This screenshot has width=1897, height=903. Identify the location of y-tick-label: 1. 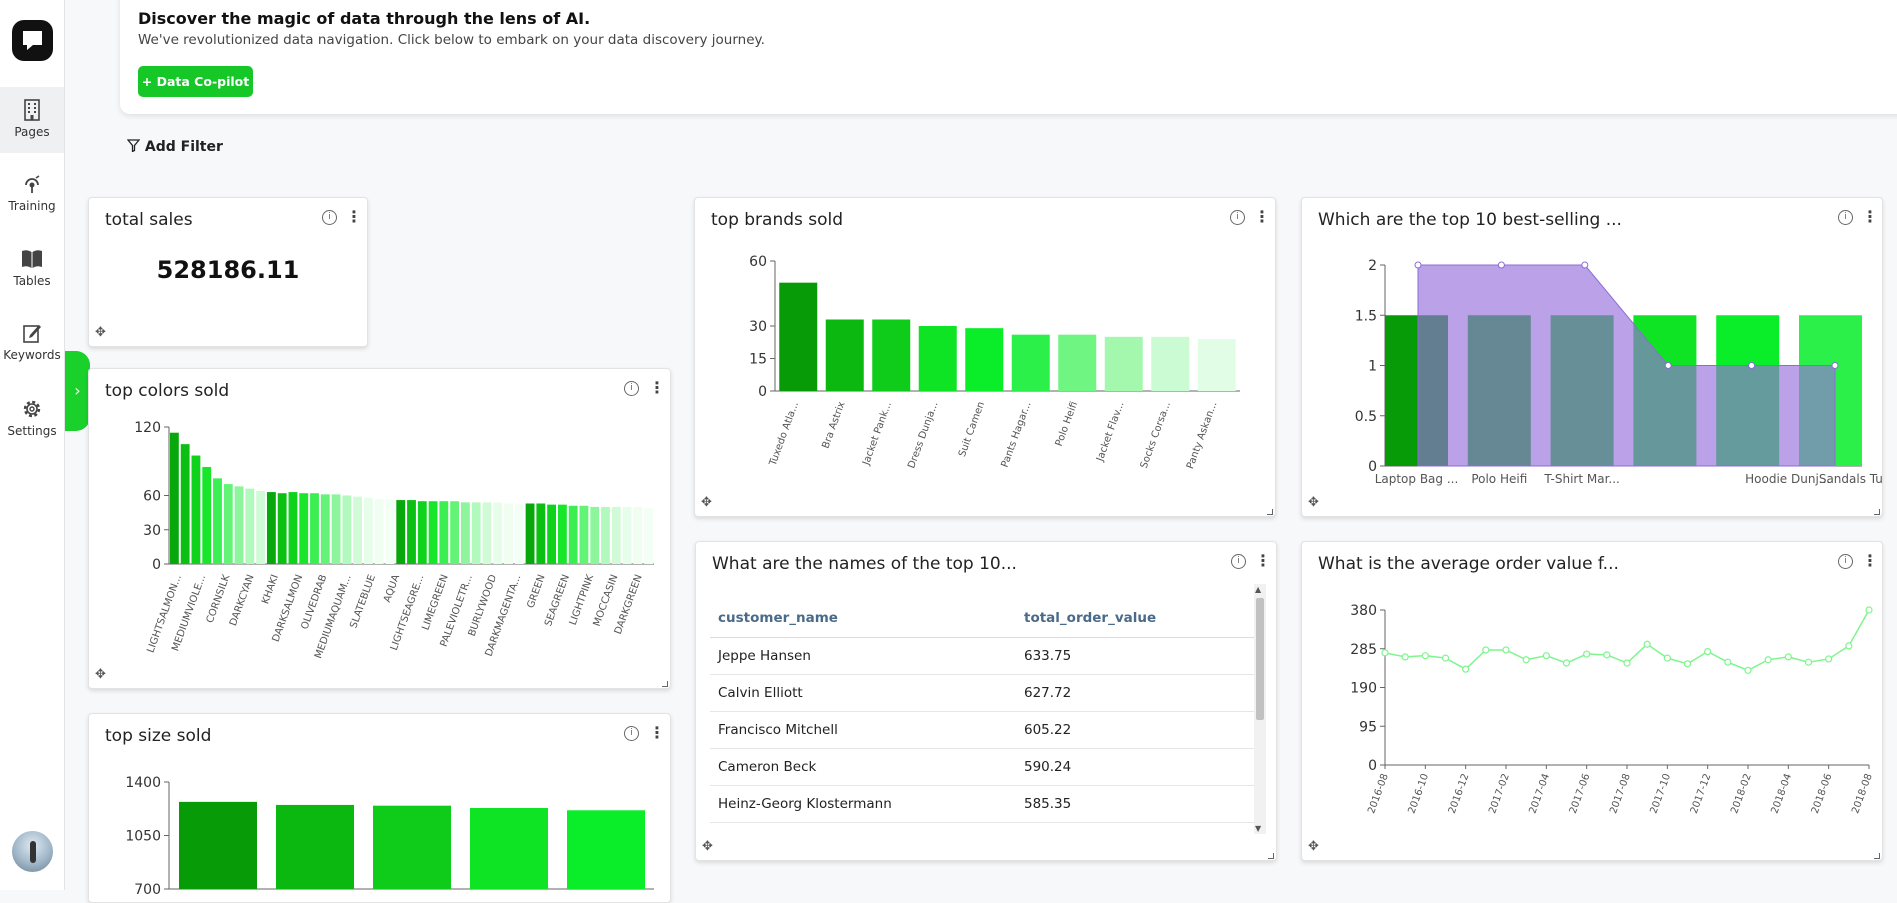
(1372, 367).